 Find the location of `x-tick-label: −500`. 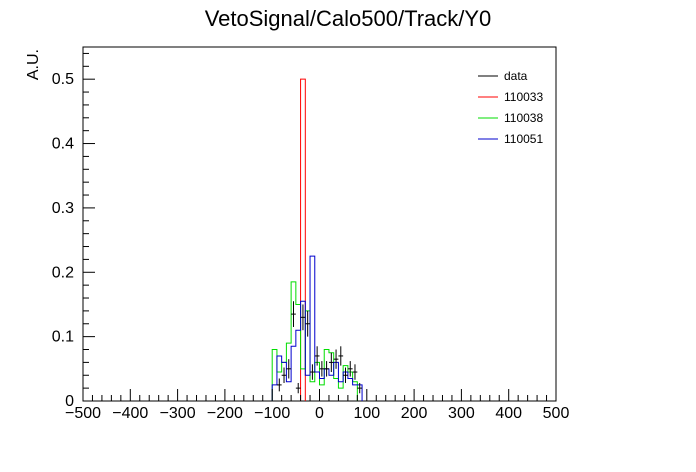

x-tick-label: −500 is located at coordinates (83, 413).